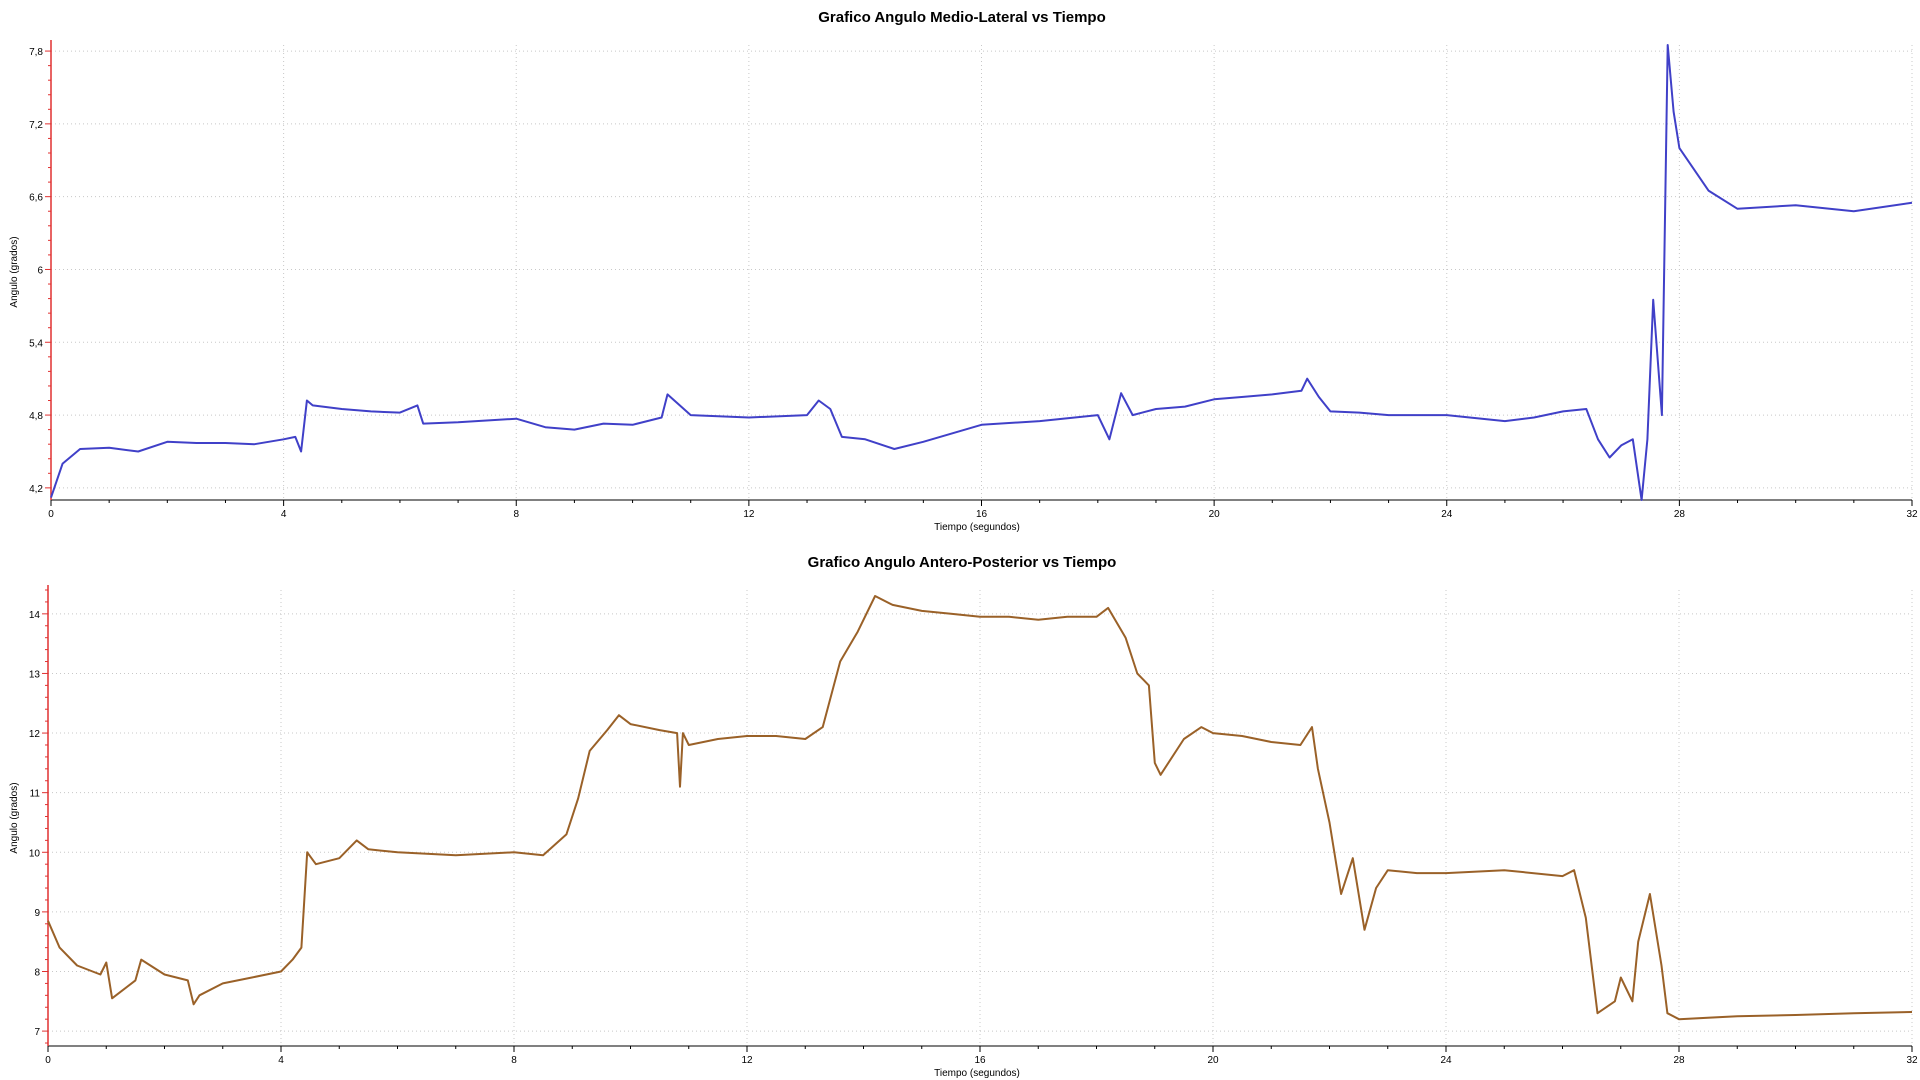 The image size is (1920, 1080). I want to click on chart-2-x-axis-label: Tiempo (segundos), so click(977, 1073).